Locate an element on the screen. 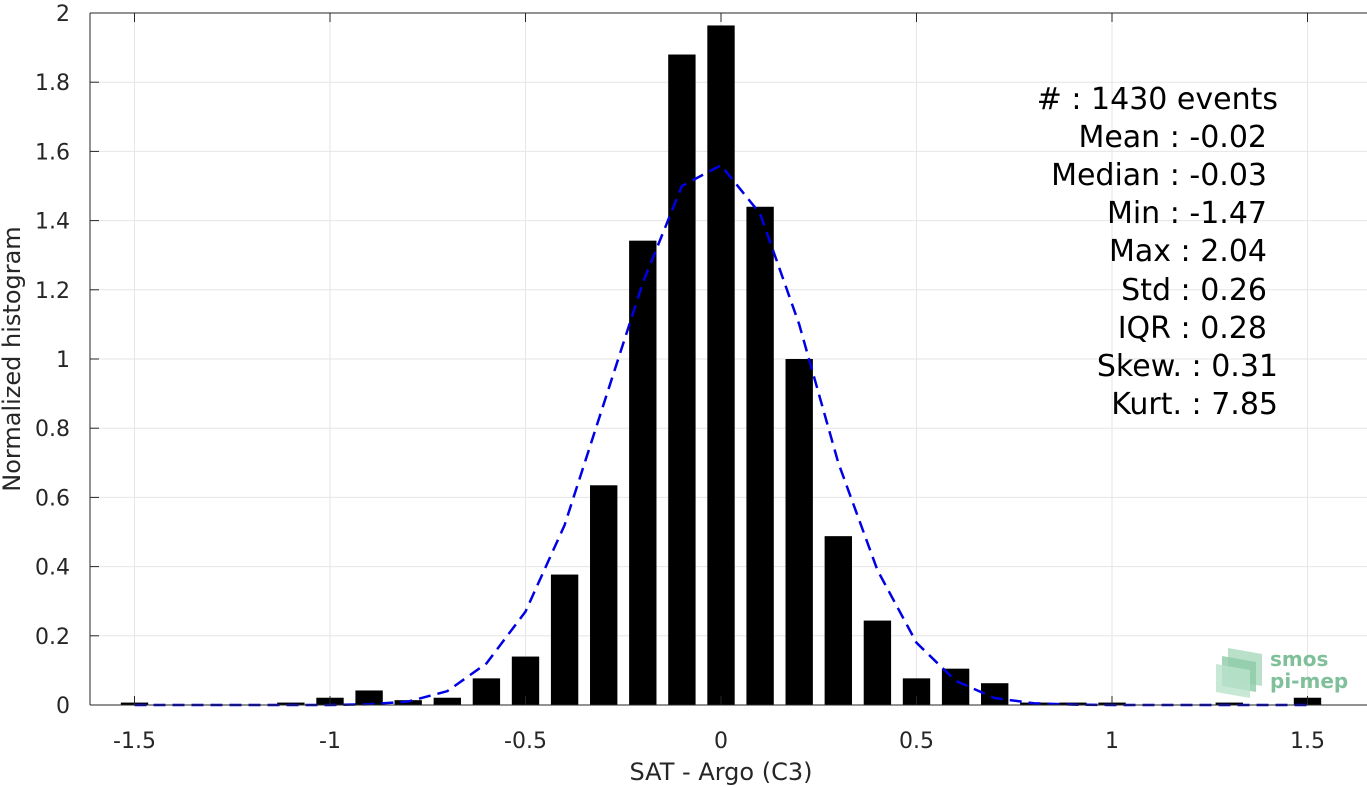 The height and width of the screenshot is (787, 1367). stat-skew: Skew. : 0.31 is located at coordinates (1187, 366).